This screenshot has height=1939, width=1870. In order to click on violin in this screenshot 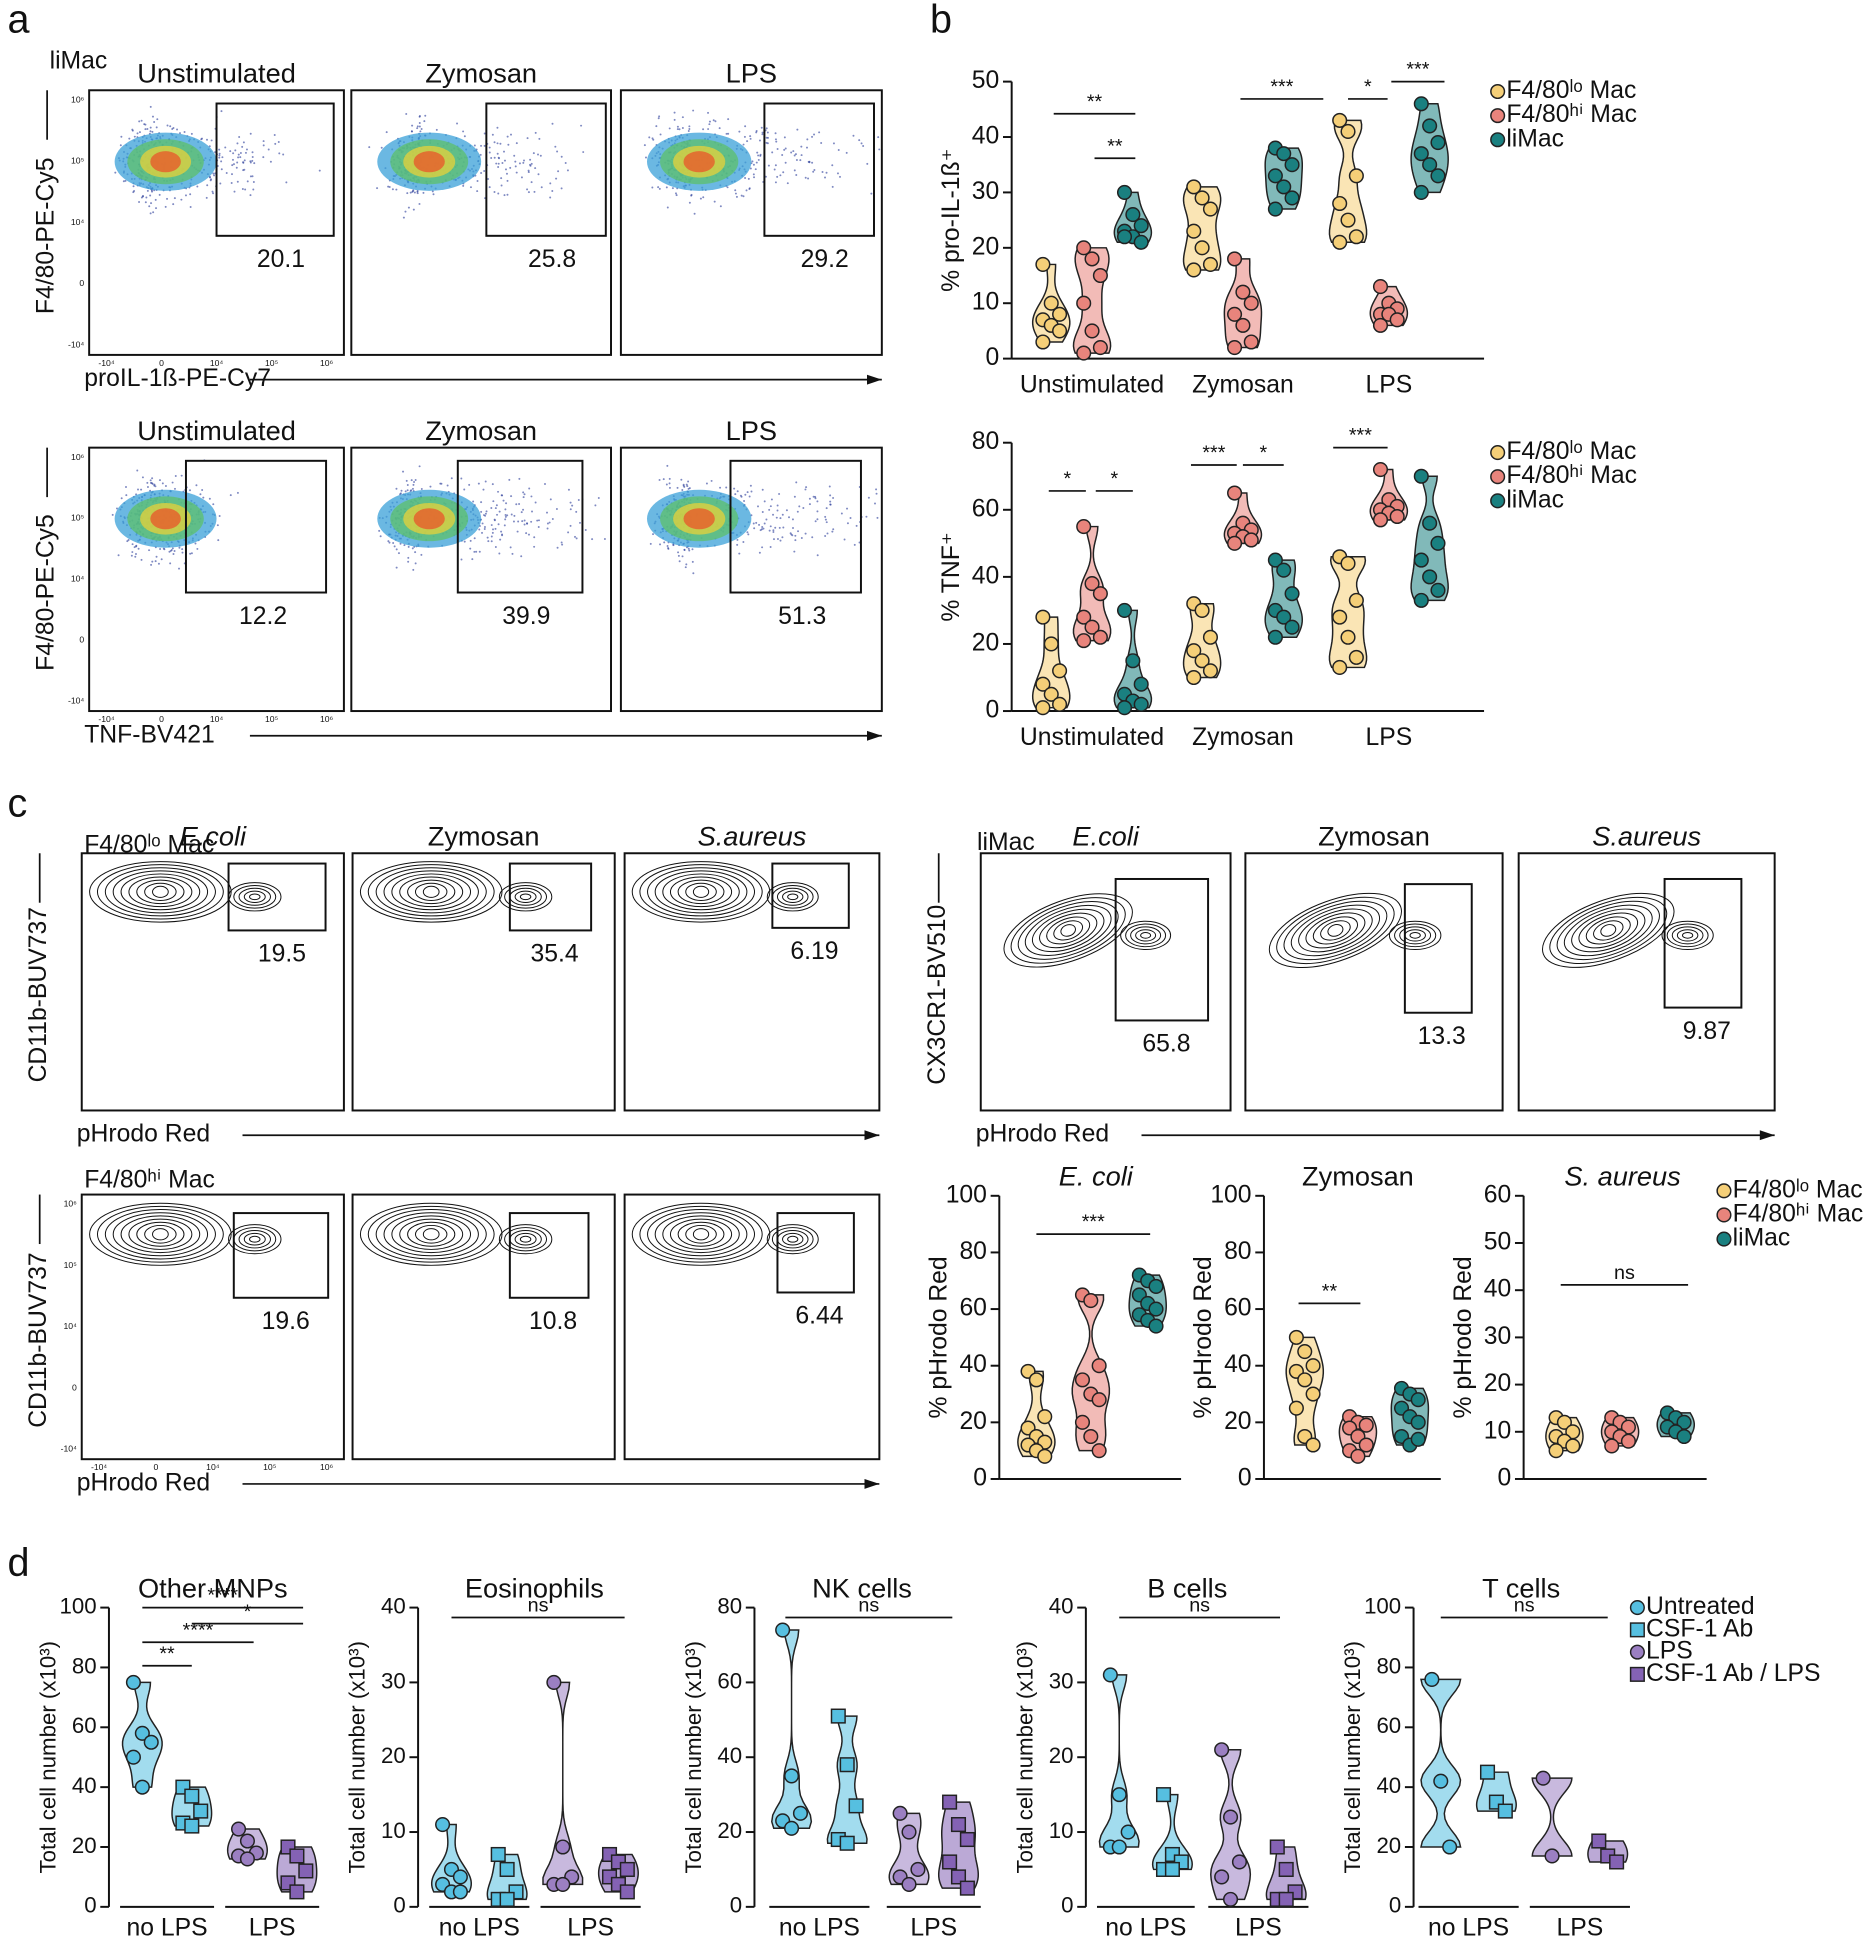, I will do `click(792, 1729)`.